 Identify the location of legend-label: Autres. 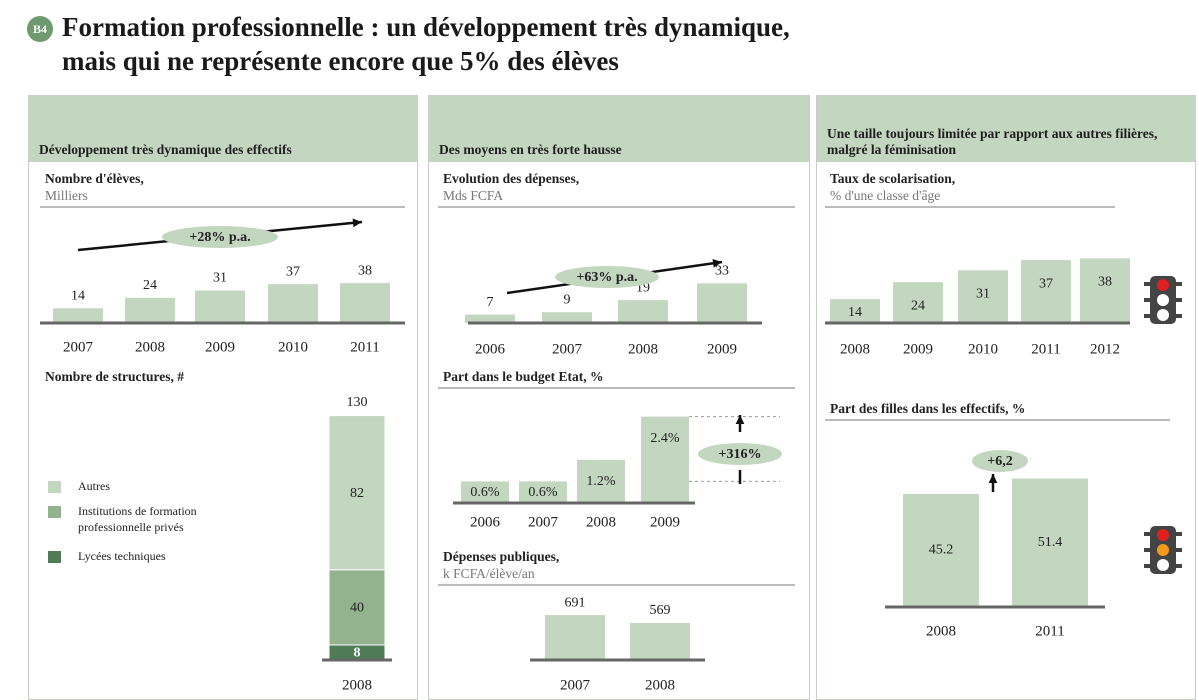
(94, 486).